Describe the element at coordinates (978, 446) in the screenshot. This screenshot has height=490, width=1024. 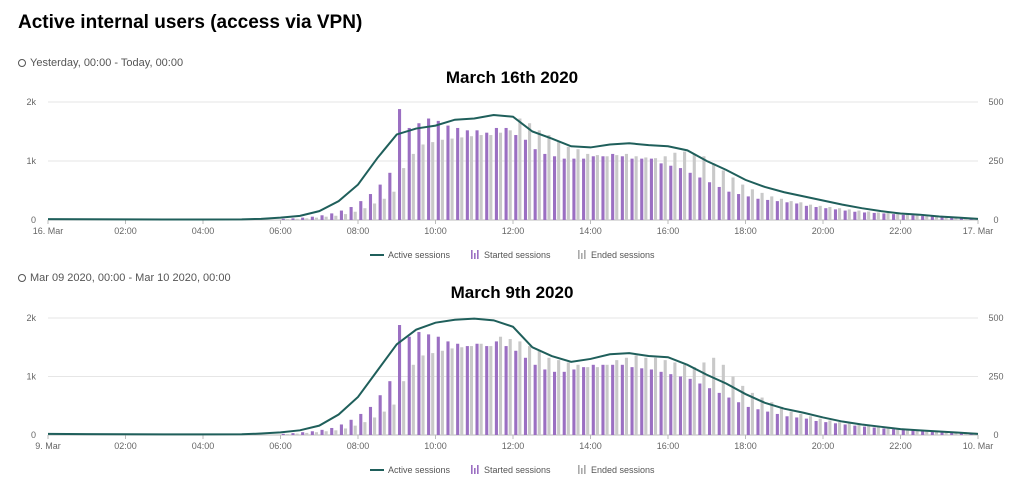
I see `x-tick-label: 10. Mar` at that location.